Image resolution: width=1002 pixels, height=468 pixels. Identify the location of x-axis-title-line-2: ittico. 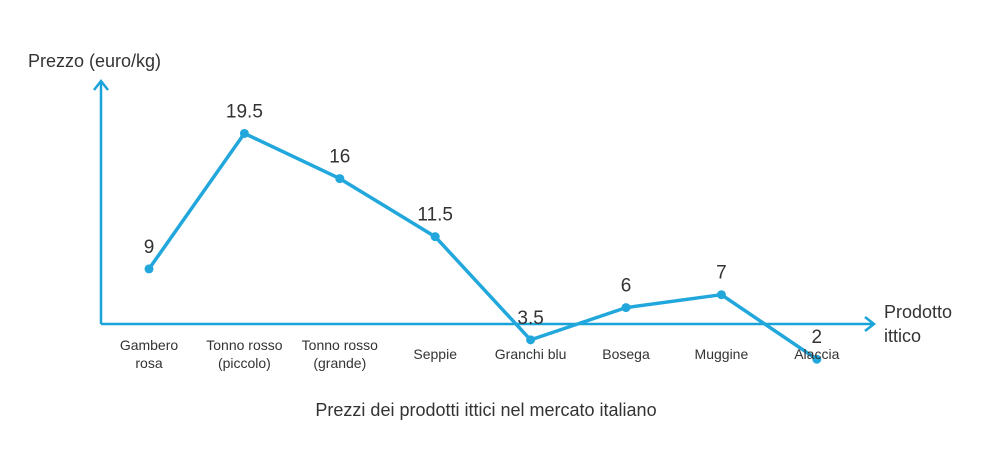
(902, 336).